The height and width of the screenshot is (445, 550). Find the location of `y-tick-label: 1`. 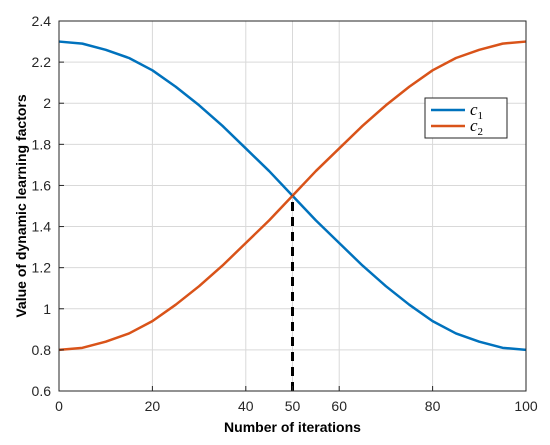

y-tick-label: 1 is located at coordinates (47, 309).